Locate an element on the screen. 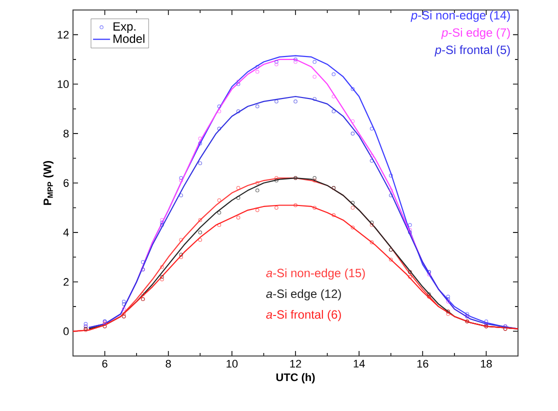  y-tick-label: 12 is located at coordinates (63, 34).